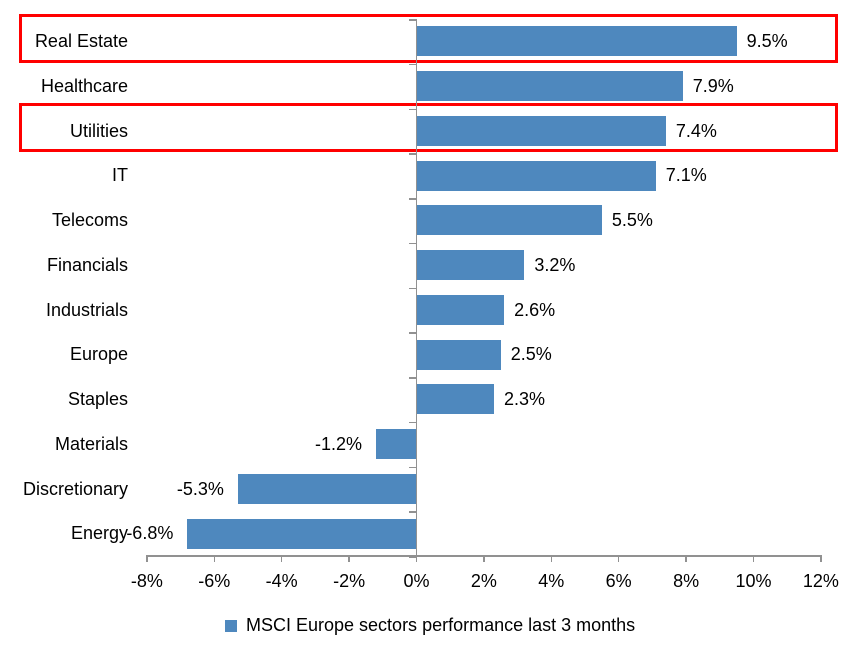 The image size is (852, 651). What do you see at coordinates (150, 533) in the screenshot?
I see `value-label: -6.8%` at bounding box center [150, 533].